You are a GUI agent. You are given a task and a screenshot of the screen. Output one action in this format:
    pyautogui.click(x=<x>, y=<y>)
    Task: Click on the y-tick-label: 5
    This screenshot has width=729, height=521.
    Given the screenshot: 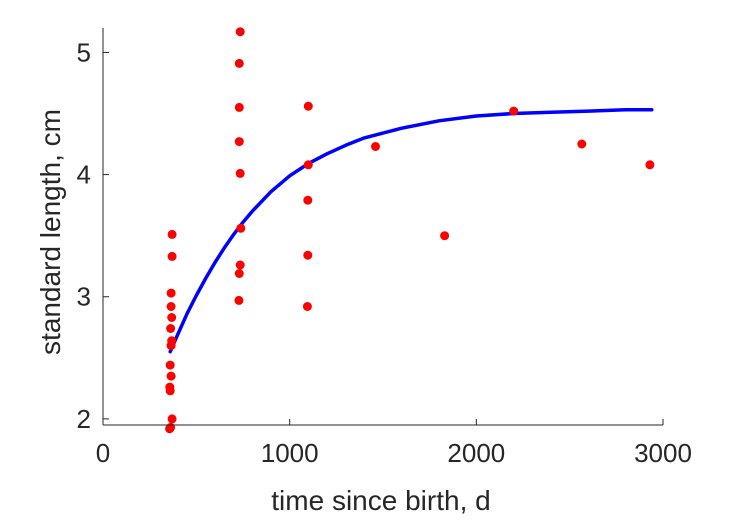 What is the action you would take?
    pyautogui.click(x=84, y=52)
    